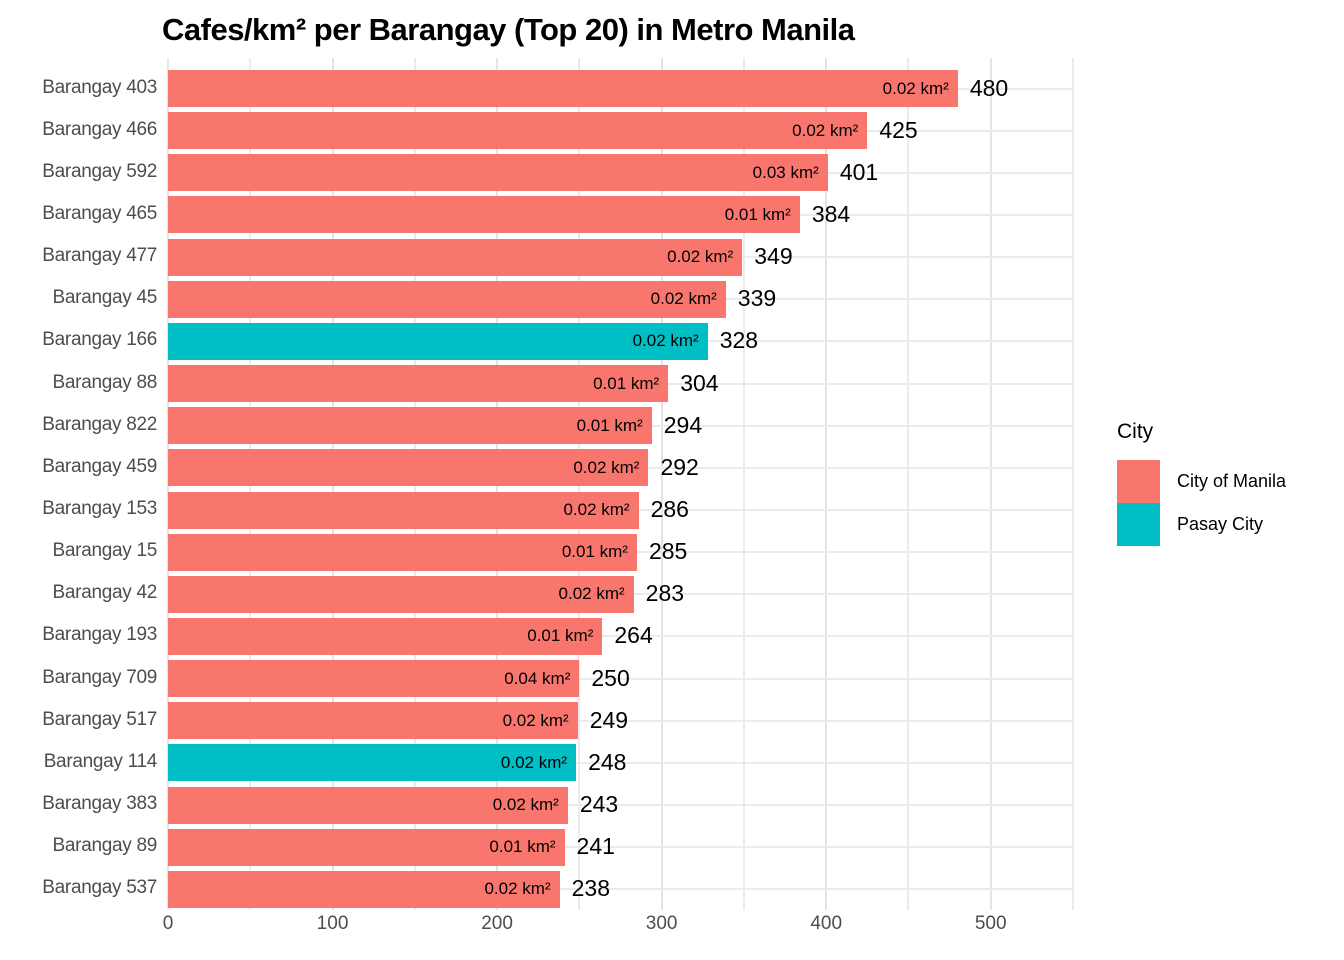 This screenshot has height=960, width=1344. I want to click on bar-barangay-88: 0.01 km², so click(418, 384).